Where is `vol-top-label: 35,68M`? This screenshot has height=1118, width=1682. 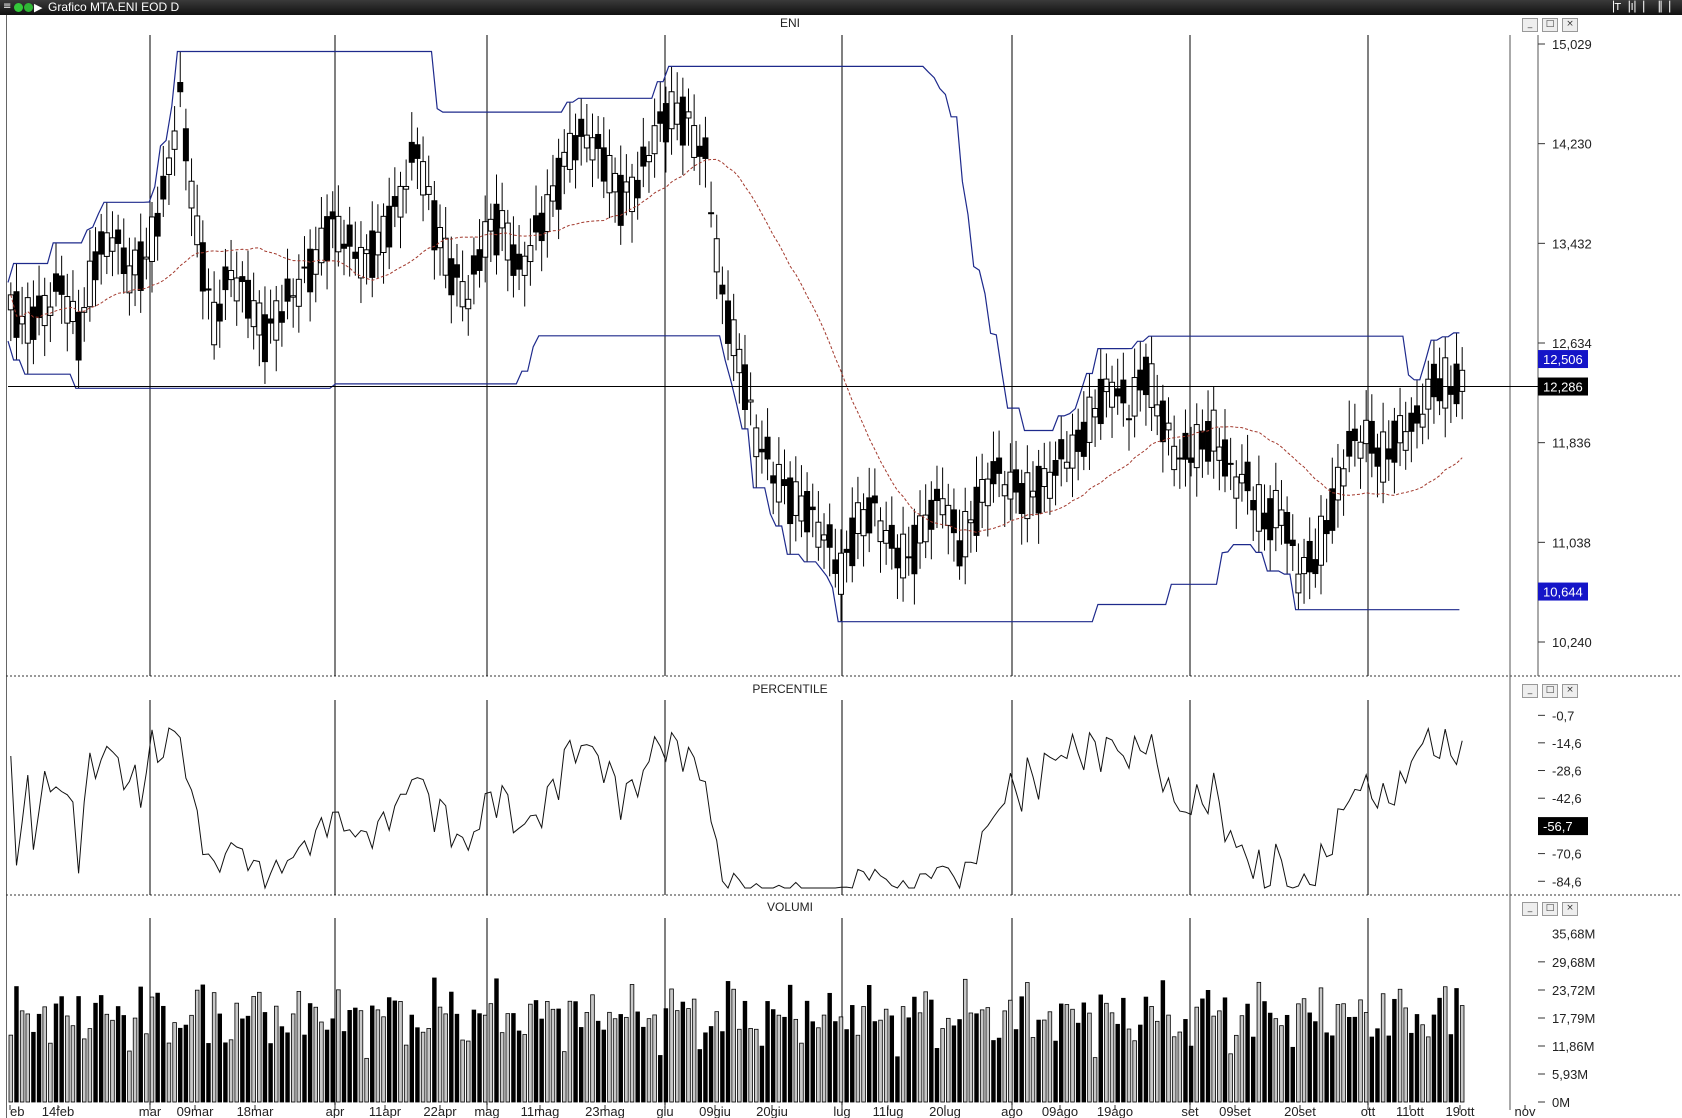 vol-top-label: 35,68M is located at coordinates (1573, 934).